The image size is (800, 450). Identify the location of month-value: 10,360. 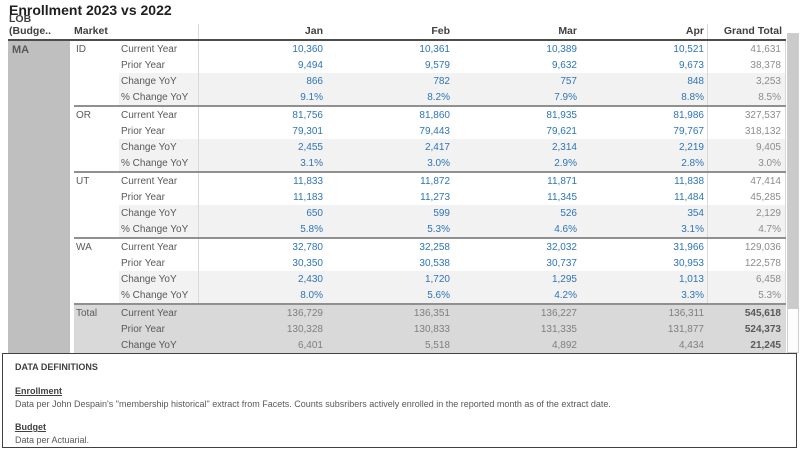
(307, 49).